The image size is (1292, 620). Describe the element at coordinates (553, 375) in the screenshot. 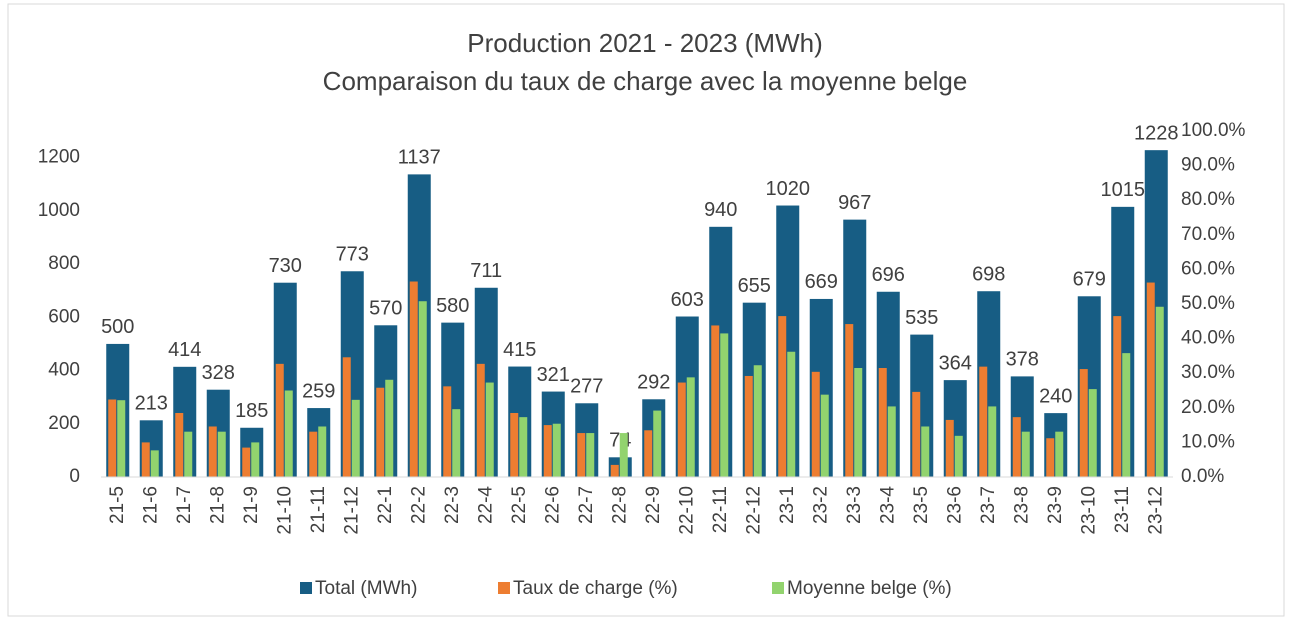

I see `data-label: 321` at that location.